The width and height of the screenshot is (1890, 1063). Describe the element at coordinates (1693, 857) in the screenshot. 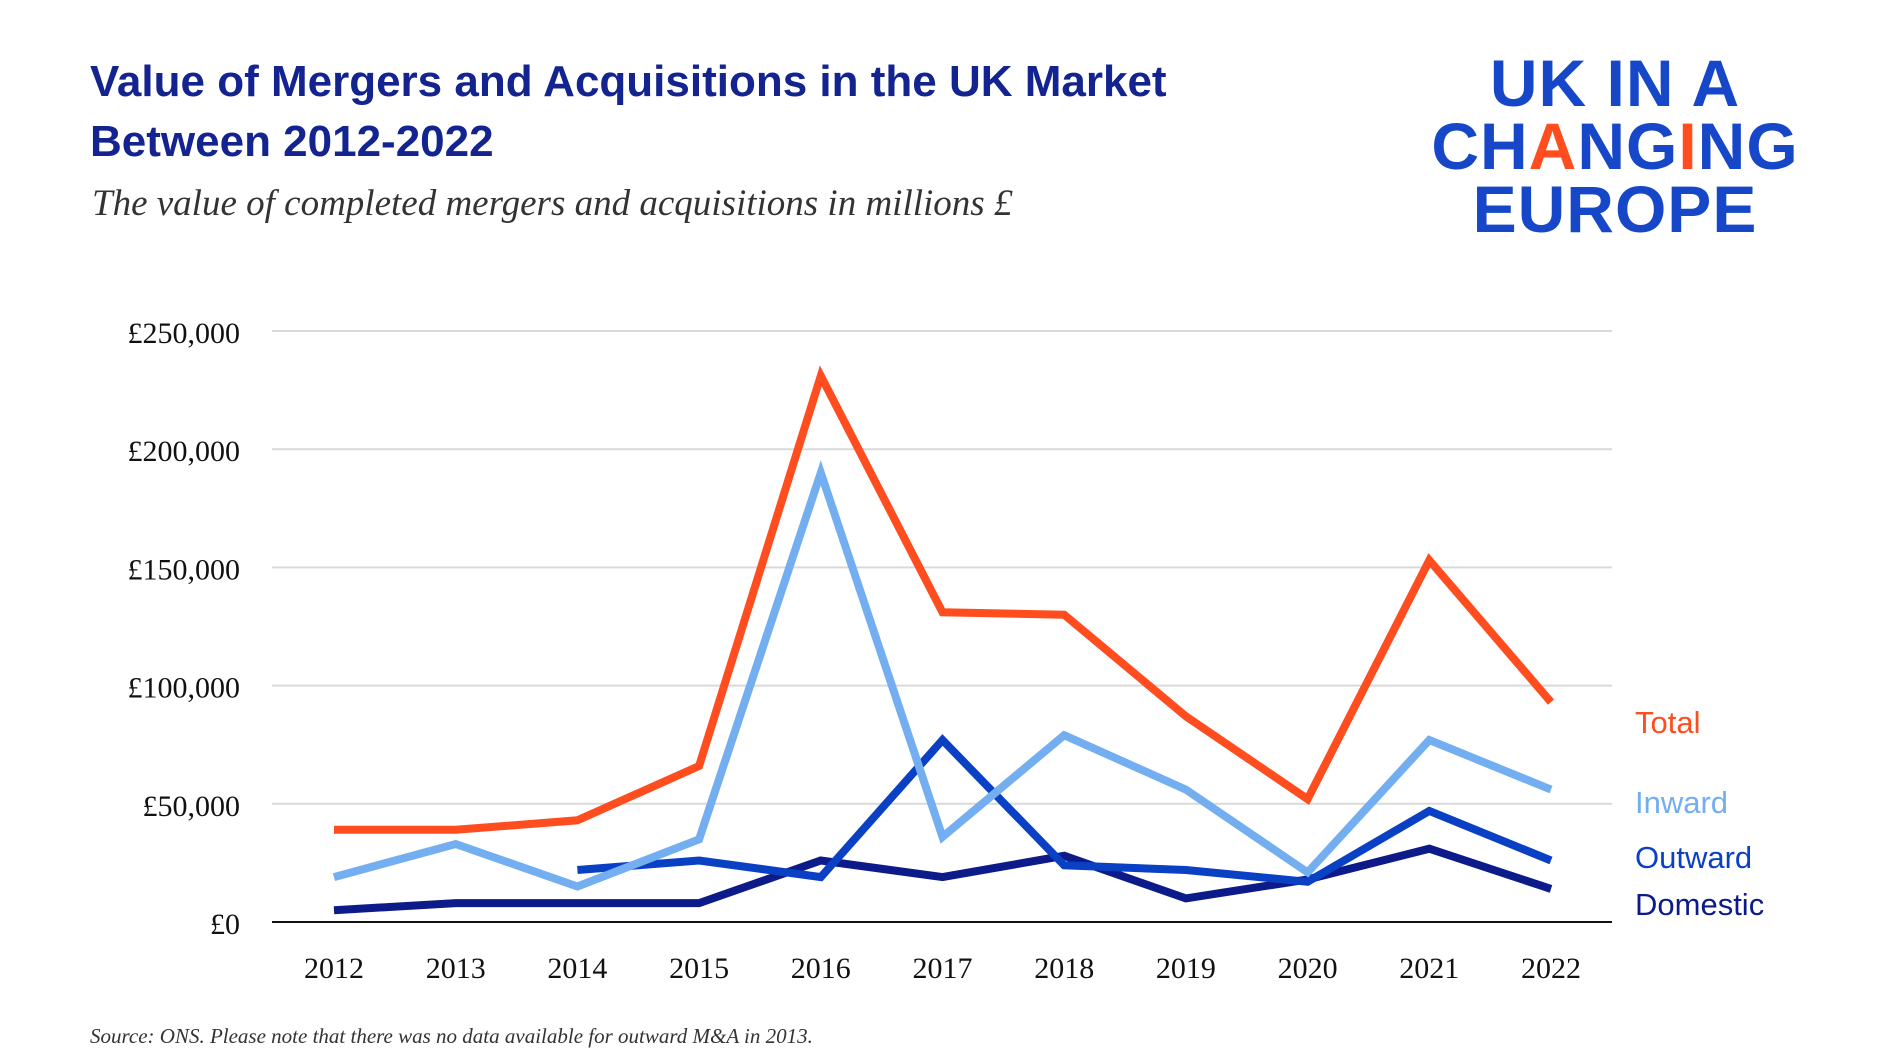

I see `legend-label-outward: Outward` at that location.